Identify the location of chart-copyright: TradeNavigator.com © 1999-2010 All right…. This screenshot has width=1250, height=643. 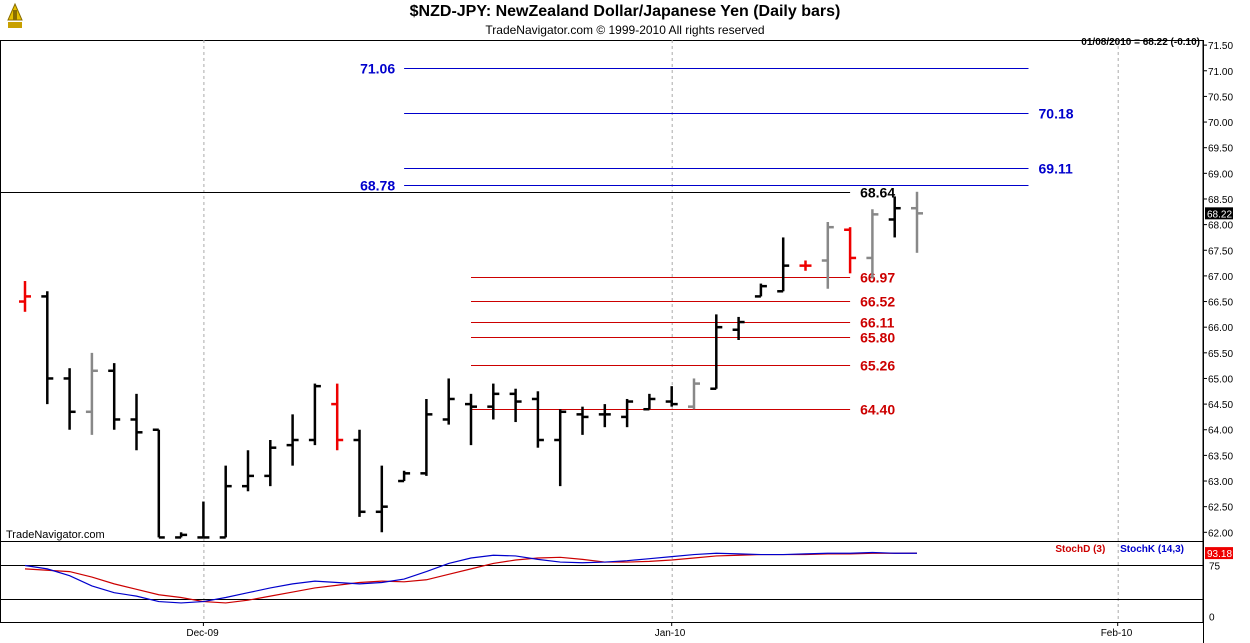
(625, 30).